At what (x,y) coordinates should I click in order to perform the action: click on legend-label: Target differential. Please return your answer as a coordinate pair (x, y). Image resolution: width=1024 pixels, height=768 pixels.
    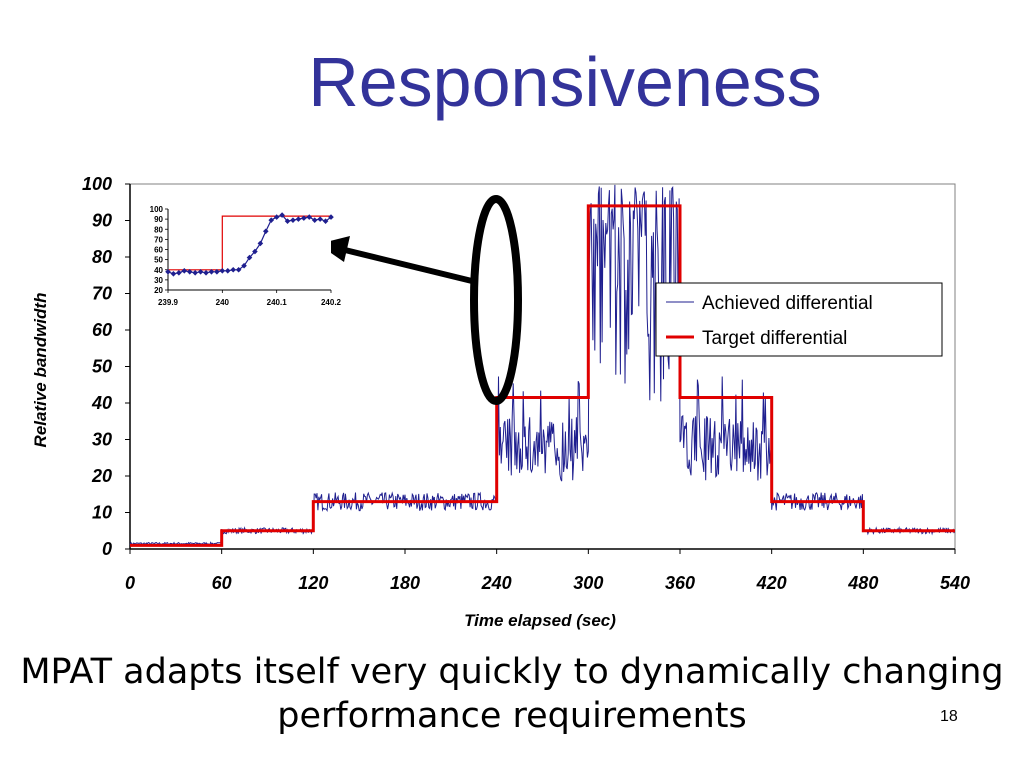
    Looking at the image, I should click on (774, 338).